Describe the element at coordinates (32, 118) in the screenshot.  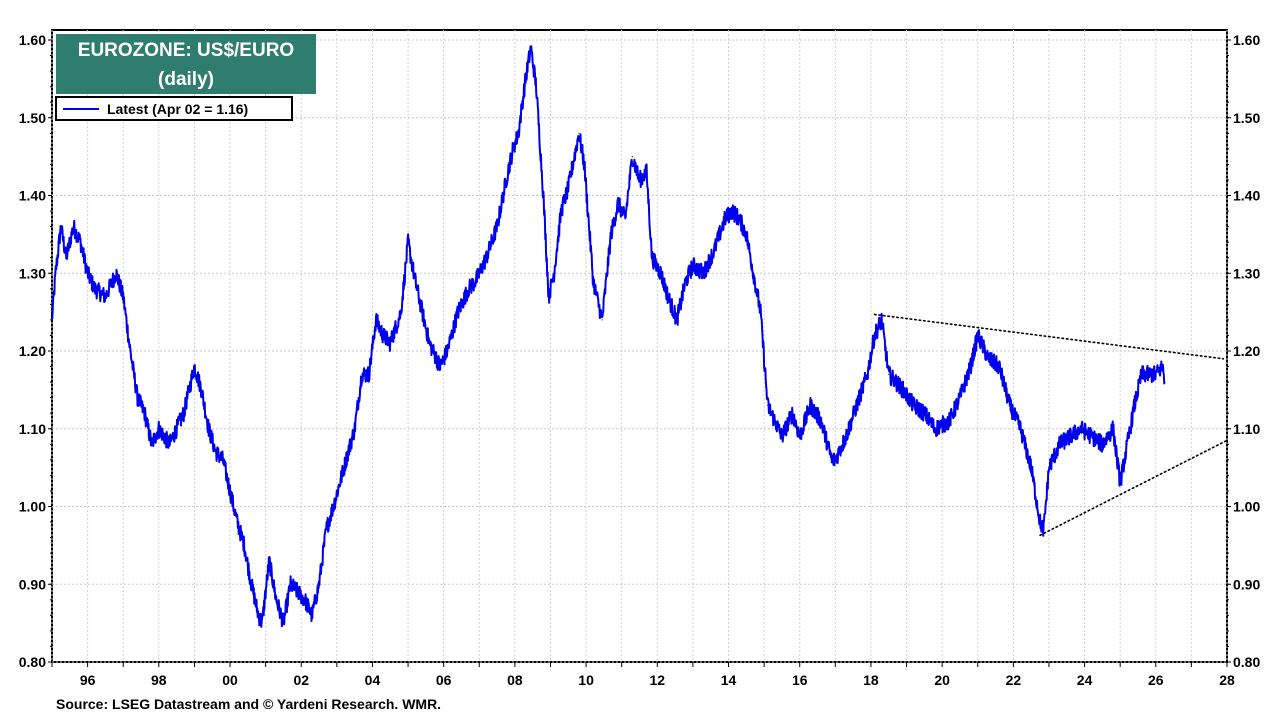
I see `y-tick-label: 1.50` at that location.